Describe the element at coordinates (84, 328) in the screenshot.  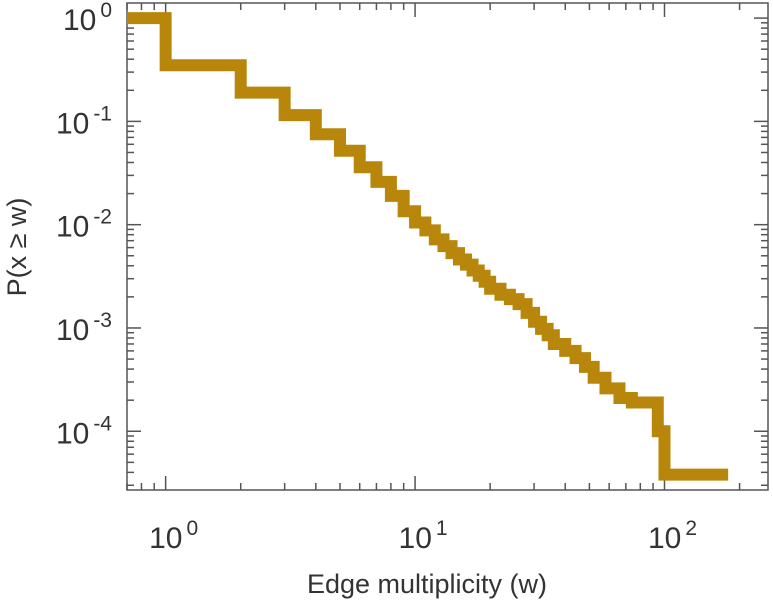
I see `y-tick-label: 10 -3` at that location.